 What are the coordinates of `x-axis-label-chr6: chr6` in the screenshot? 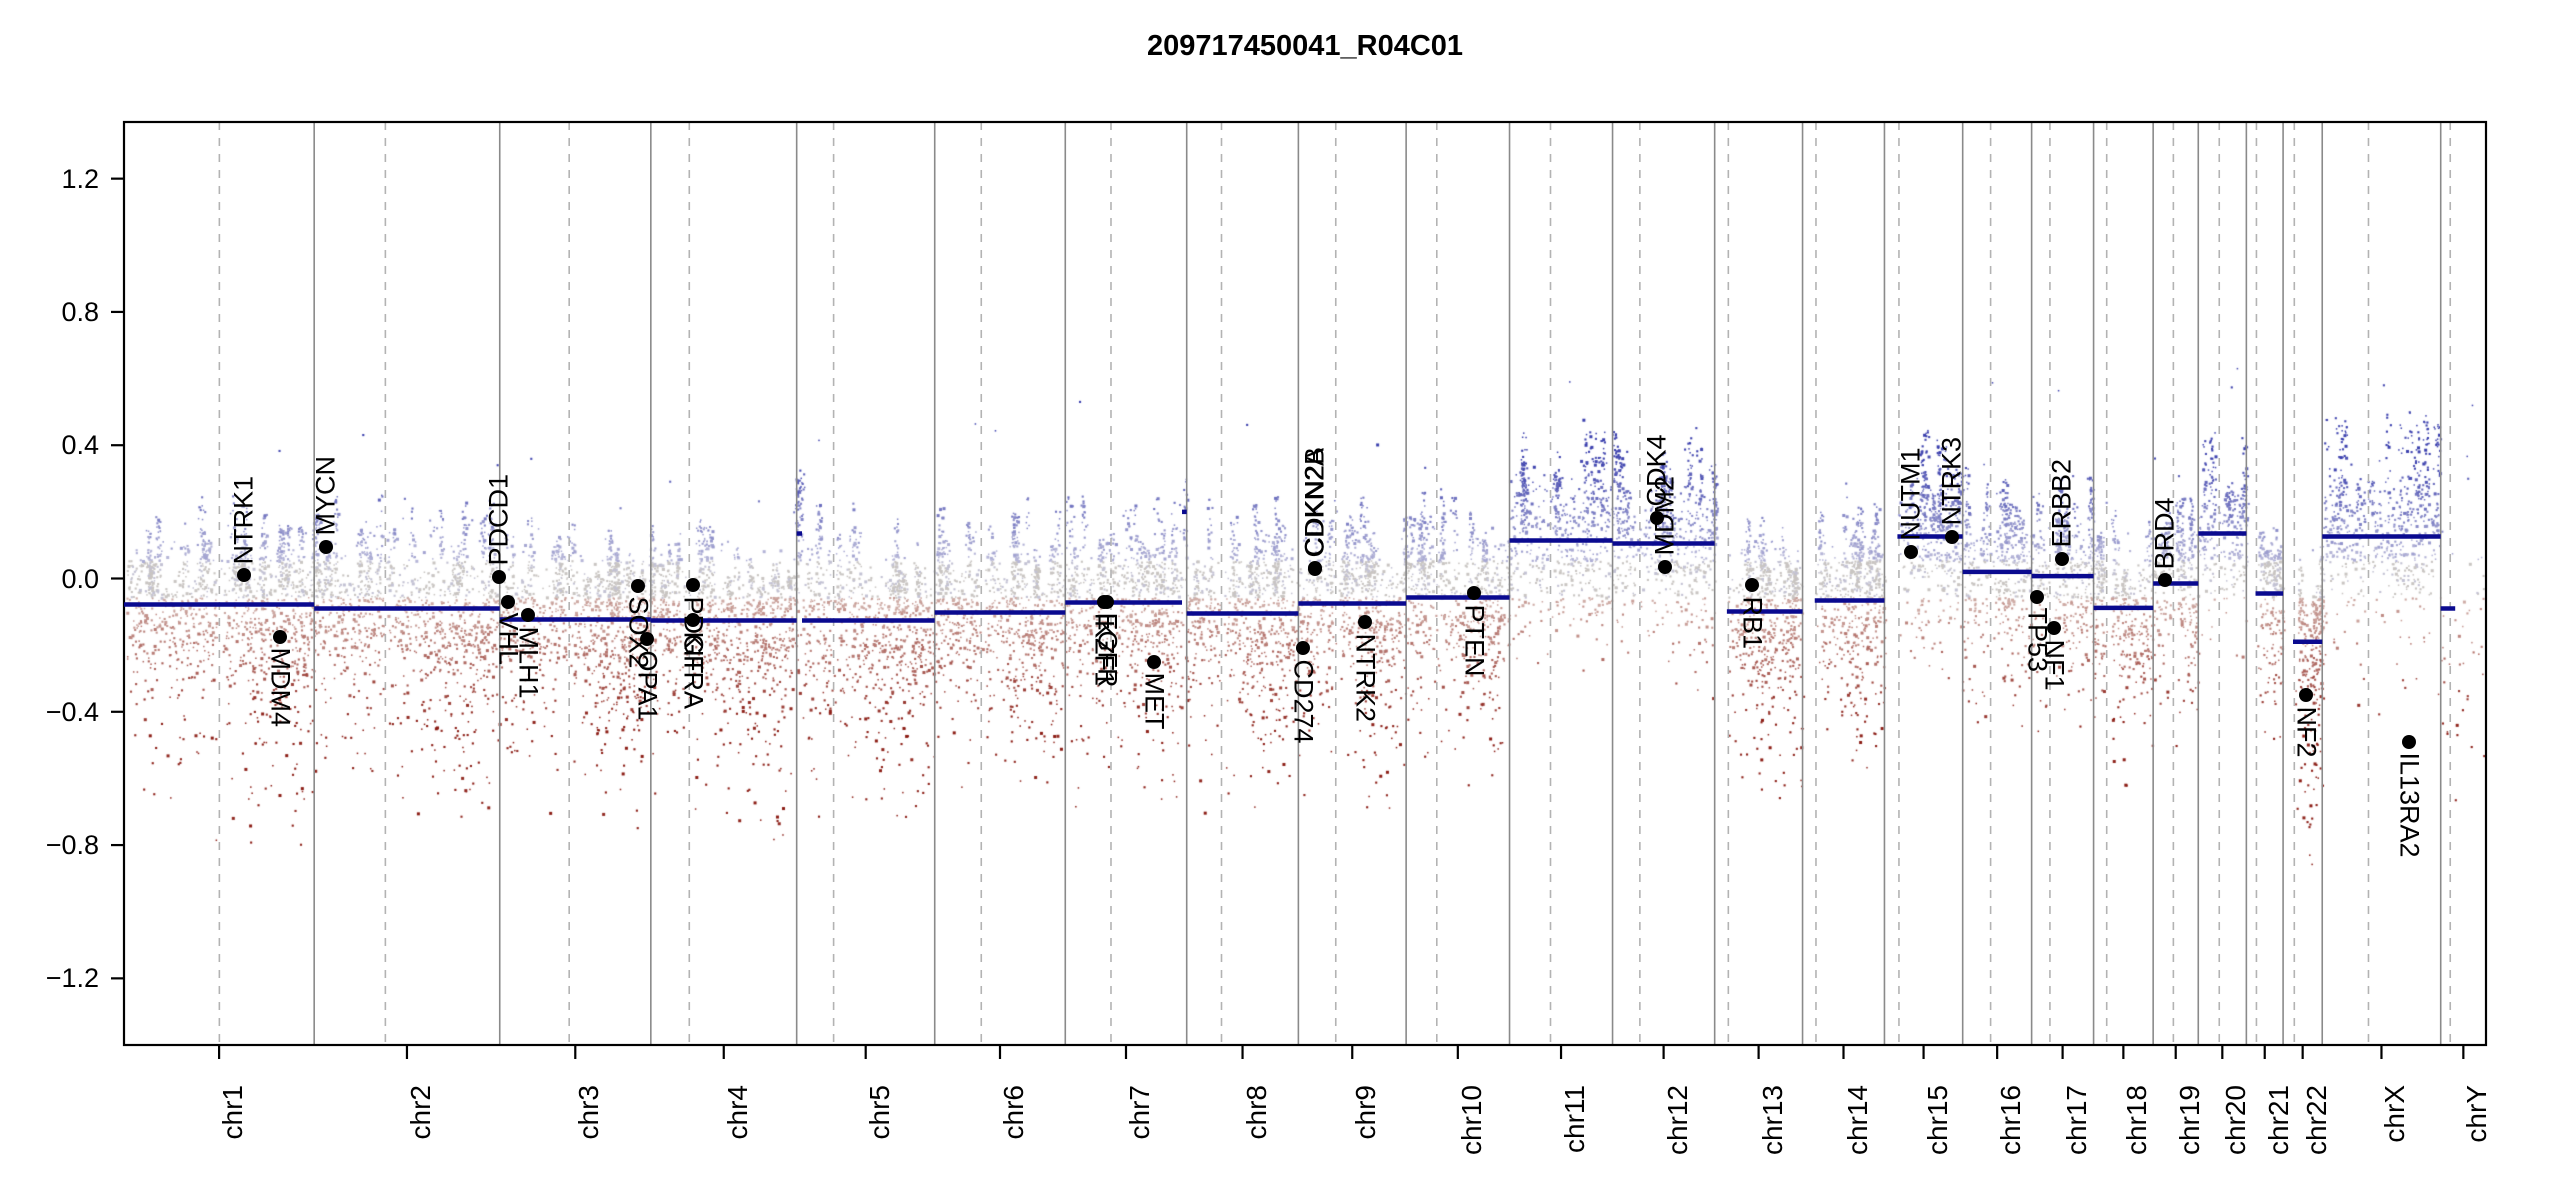 It's located at (1013, 1112).